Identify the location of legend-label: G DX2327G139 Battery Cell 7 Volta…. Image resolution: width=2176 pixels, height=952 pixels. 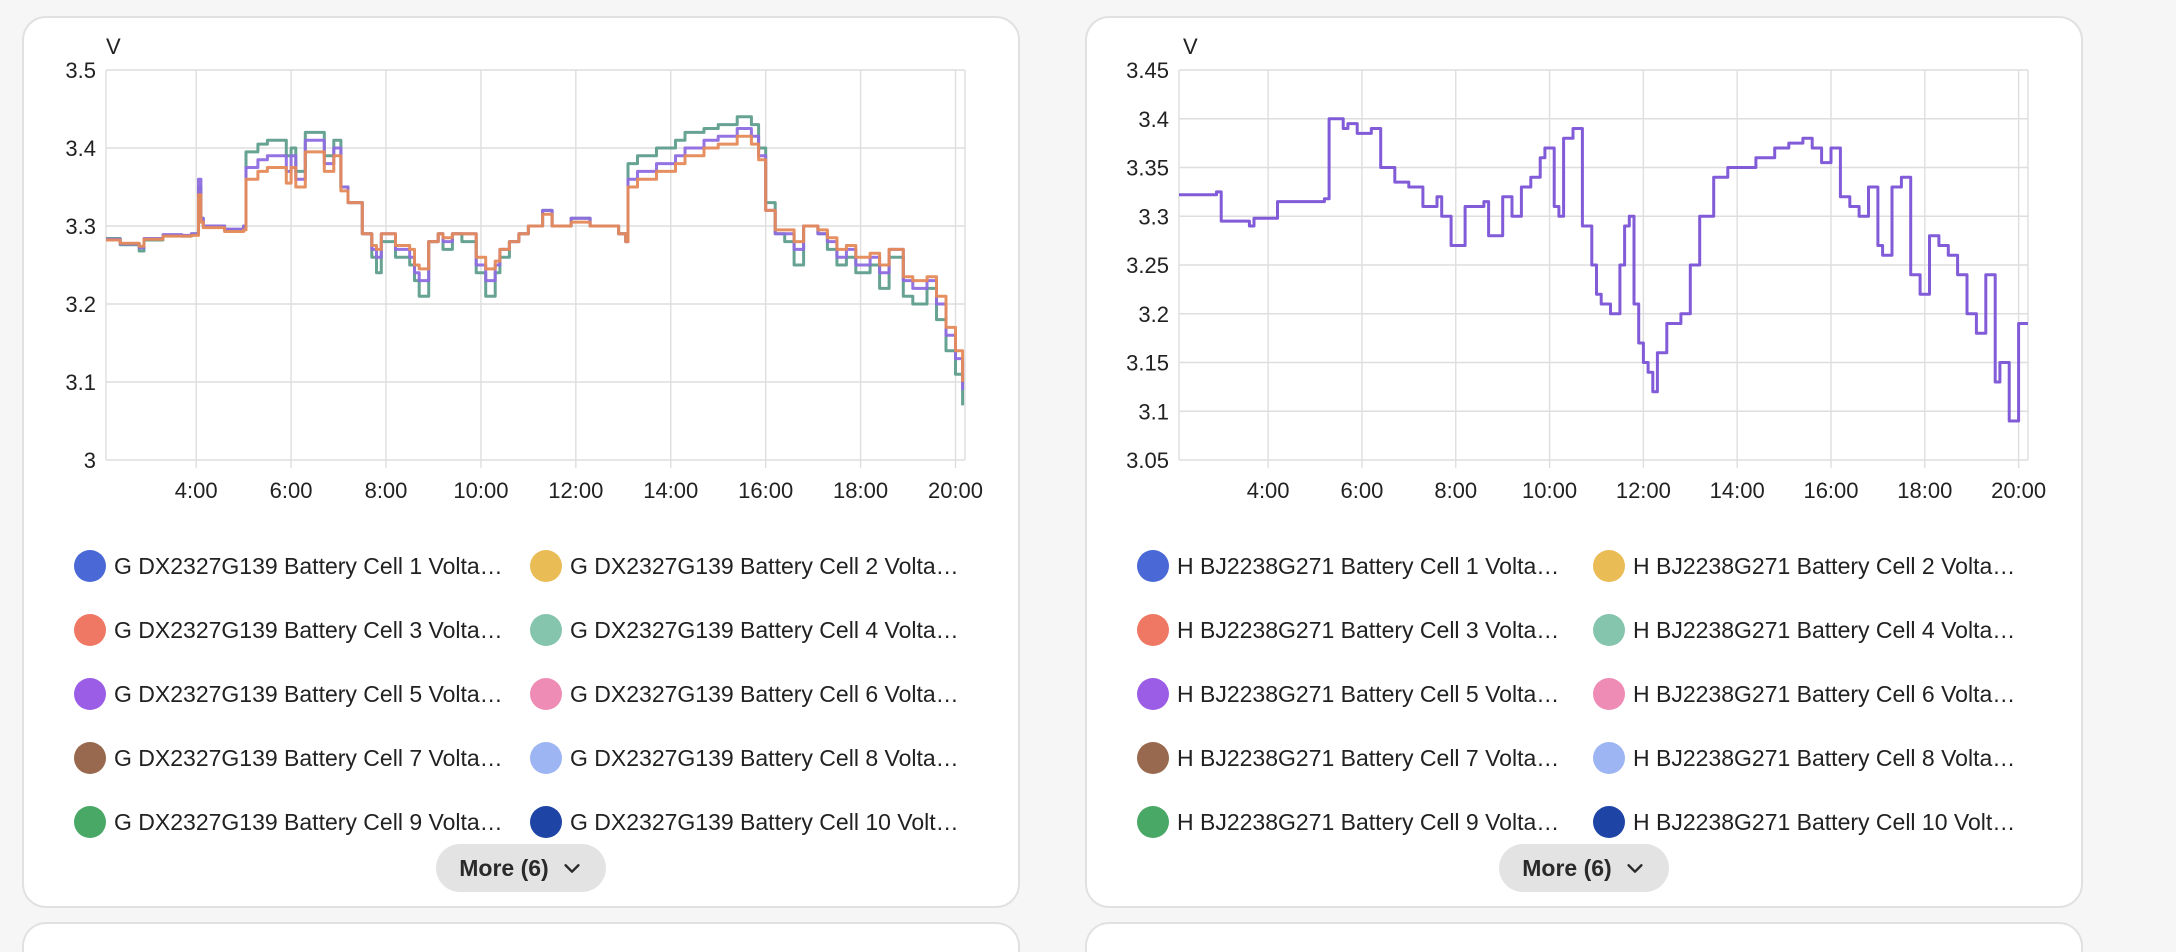
(308, 757).